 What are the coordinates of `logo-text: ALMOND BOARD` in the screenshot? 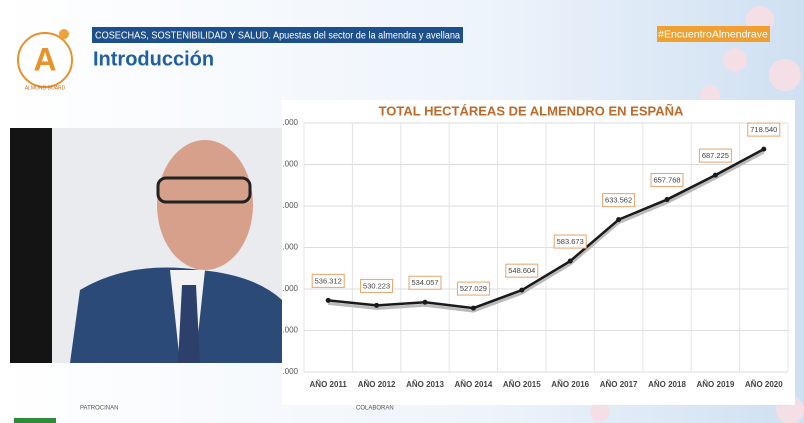 It's located at (45, 88).